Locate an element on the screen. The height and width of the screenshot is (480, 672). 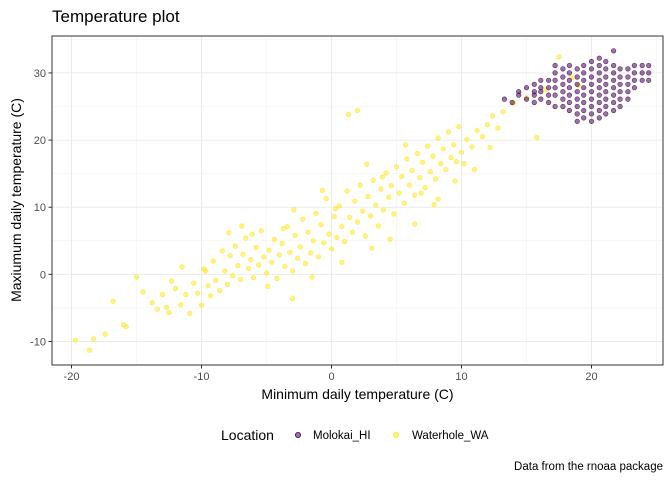
x-tick-label: -20 is located at coordinates (72, 377).